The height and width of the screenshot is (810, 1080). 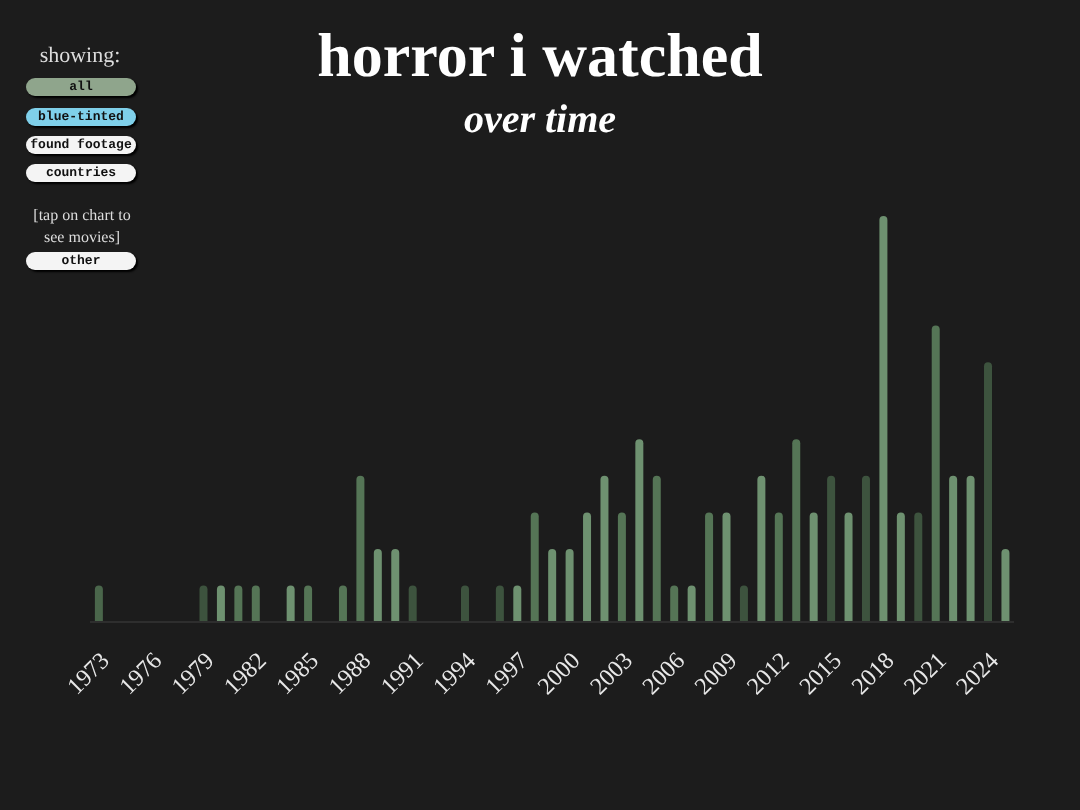 What do you see at coordinates (540, 56) in the screenshot?
I see `chart-title: horror i watched` at bounding box center [540, 56].